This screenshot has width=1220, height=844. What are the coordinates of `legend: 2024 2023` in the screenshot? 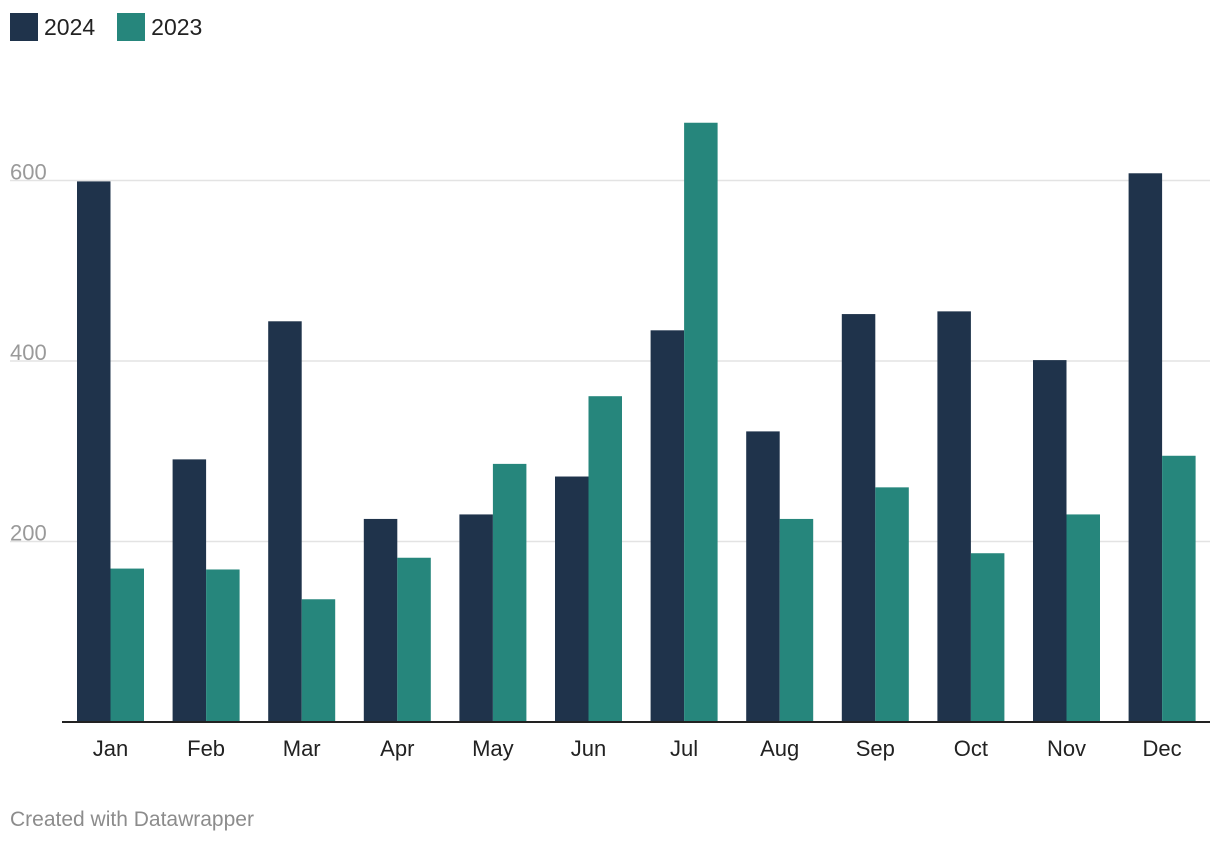 It's located at (117, 27).